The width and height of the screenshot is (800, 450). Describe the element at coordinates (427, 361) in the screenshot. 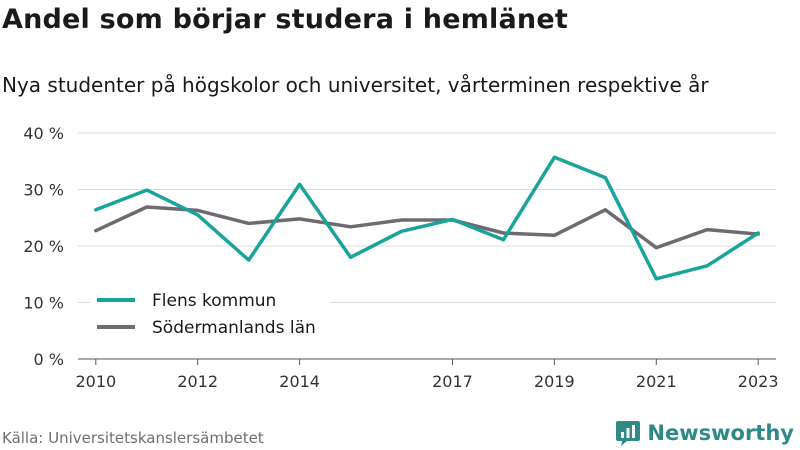

I see `x-axis` at that location.